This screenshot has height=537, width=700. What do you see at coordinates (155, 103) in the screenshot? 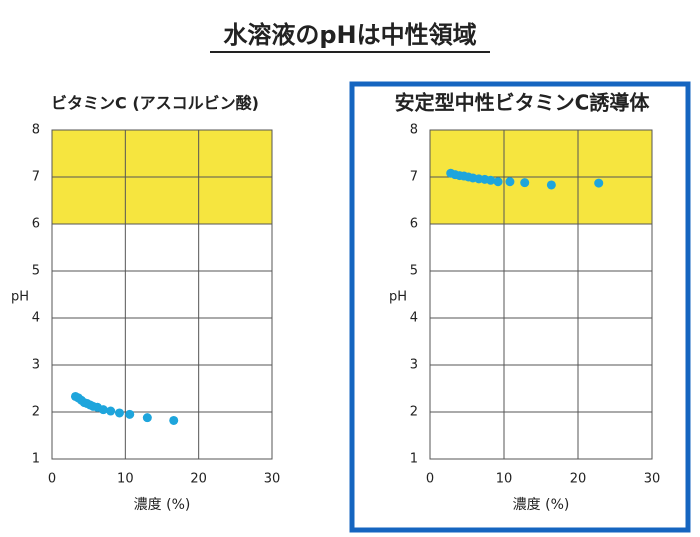
I see `chart-title: ビタミンC (アスコルビン酸)` at bounding box center [155, 103].